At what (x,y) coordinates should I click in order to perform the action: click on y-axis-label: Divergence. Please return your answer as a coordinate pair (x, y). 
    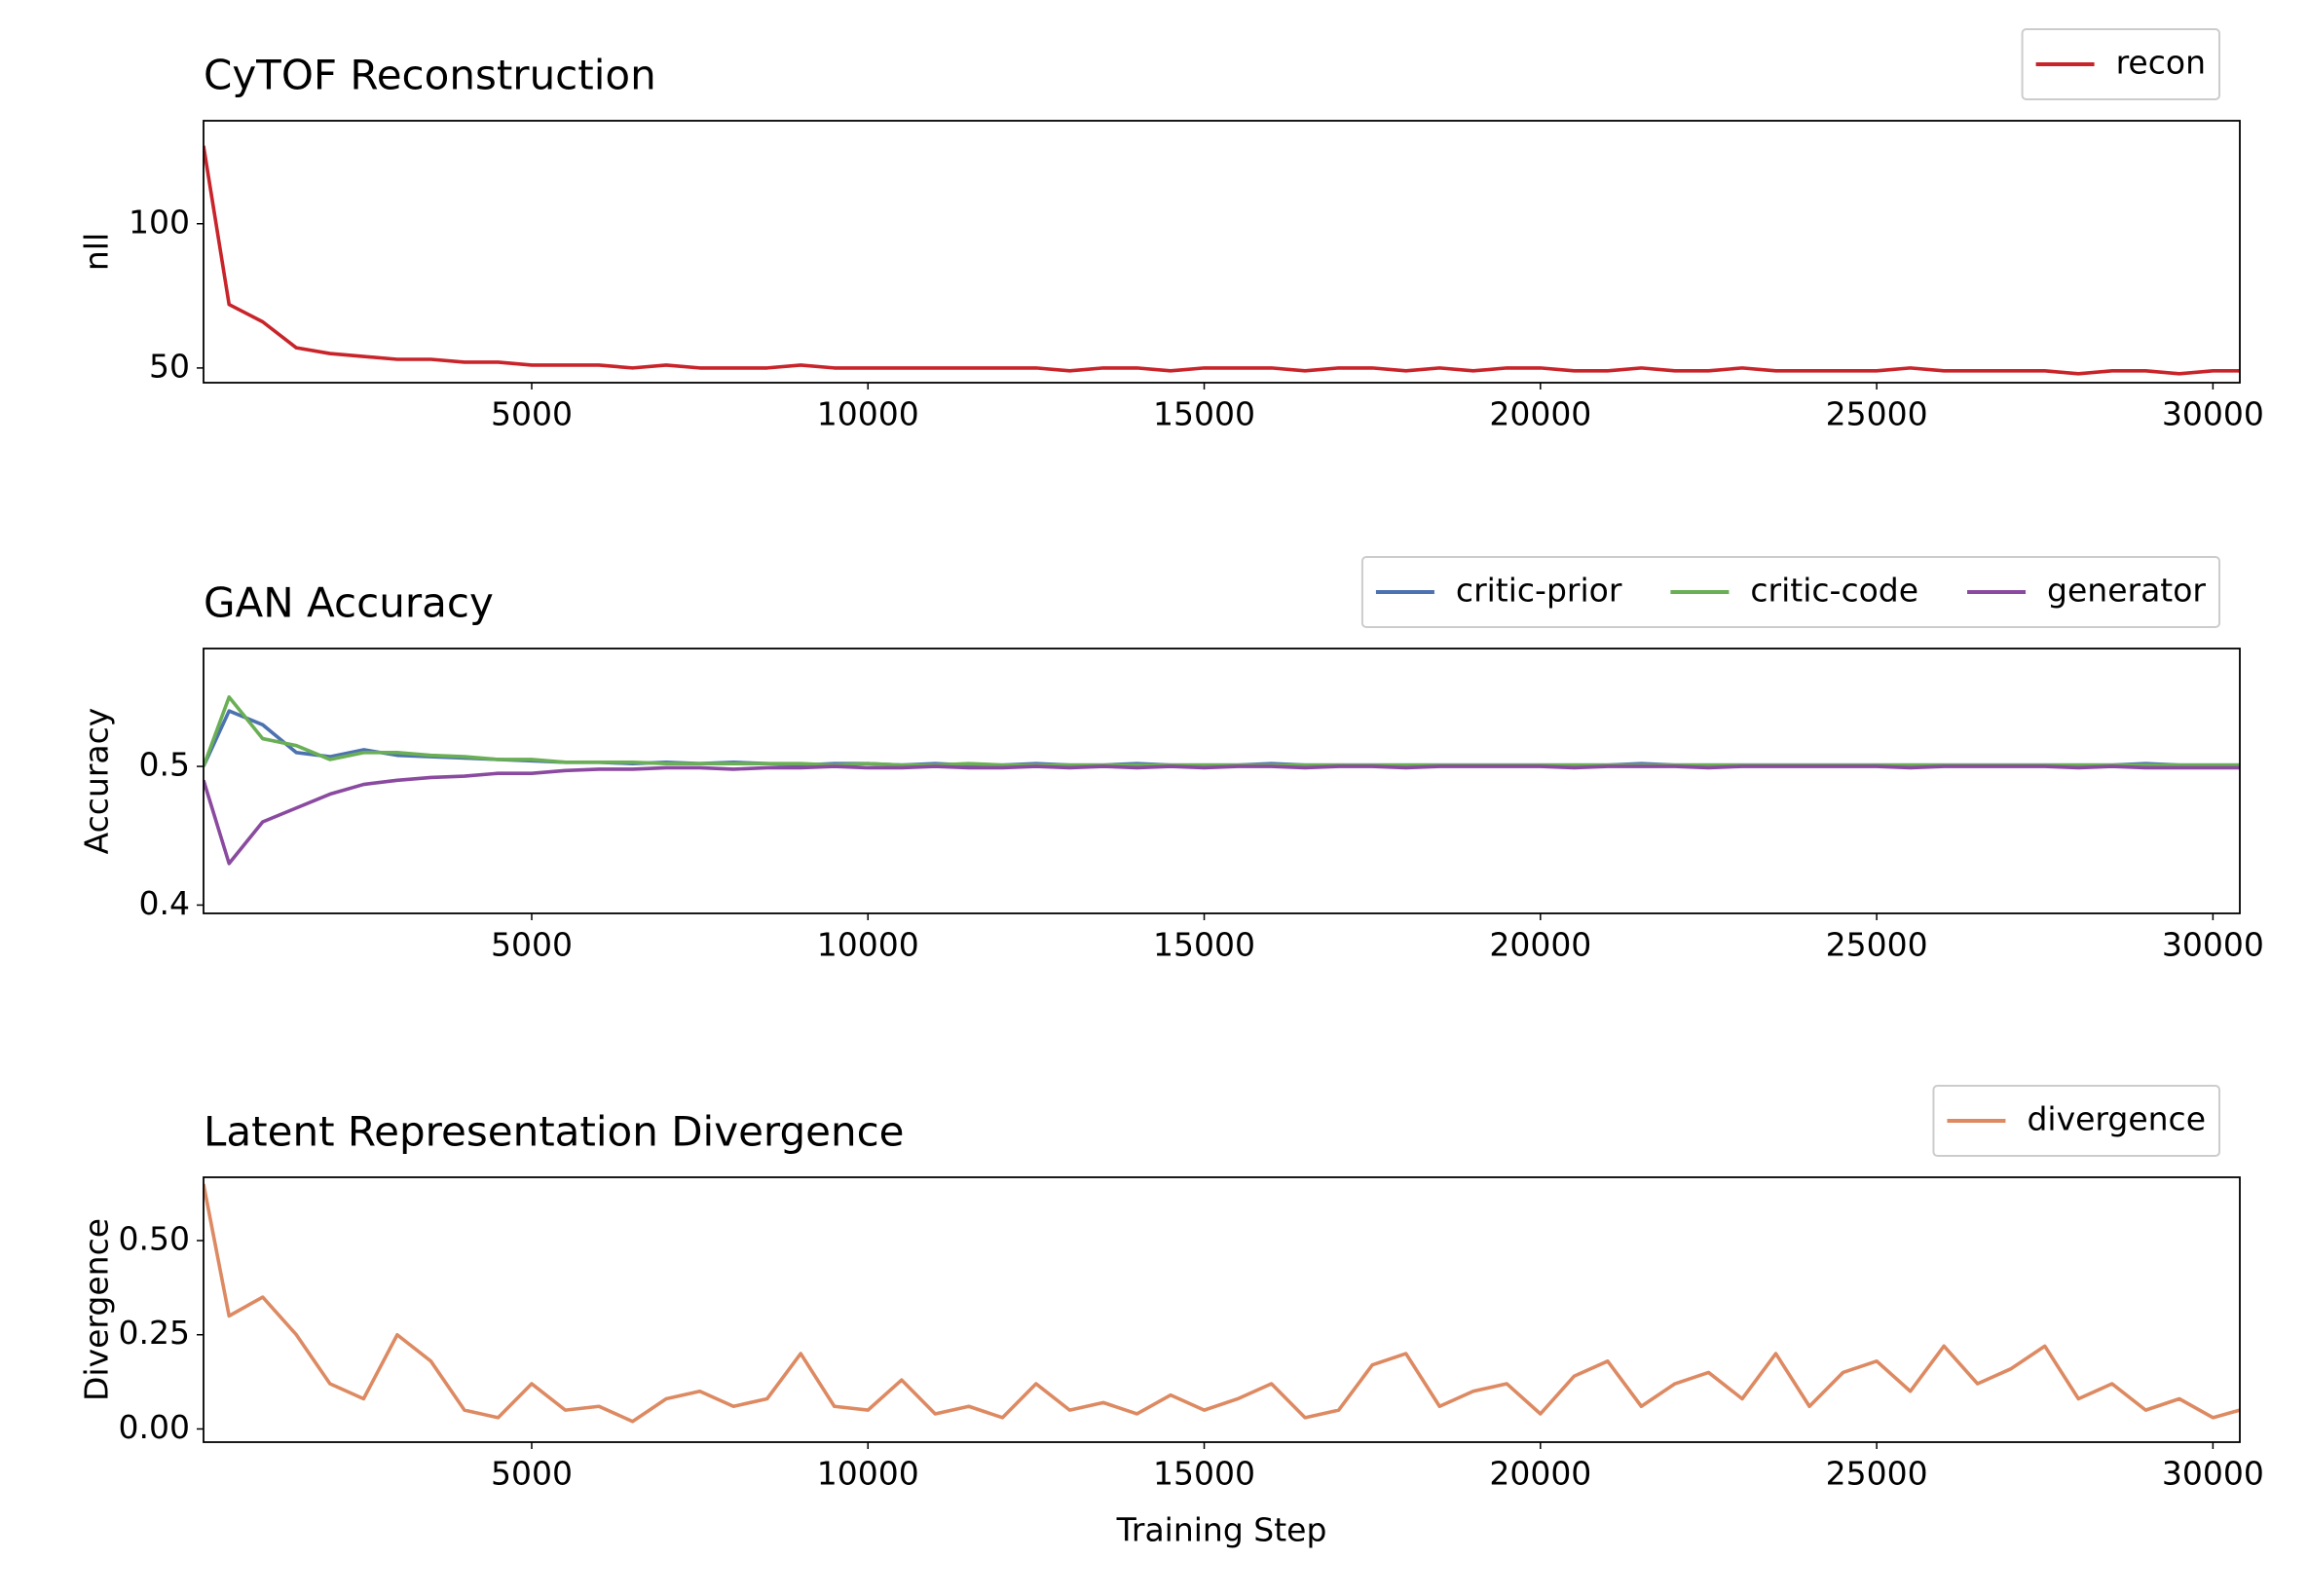
    Looking at the image, I should click on (97, 1309).